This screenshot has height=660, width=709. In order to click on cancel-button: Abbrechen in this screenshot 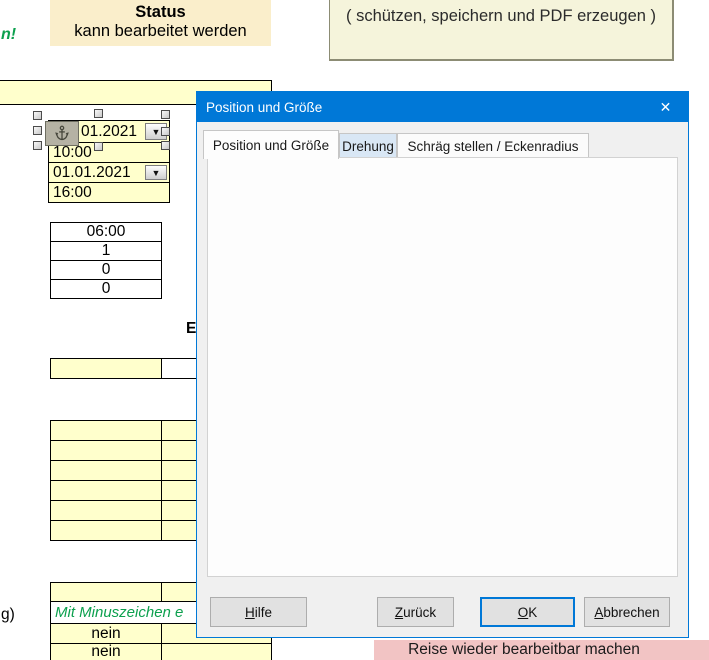, I will do `click(627, 612)`.